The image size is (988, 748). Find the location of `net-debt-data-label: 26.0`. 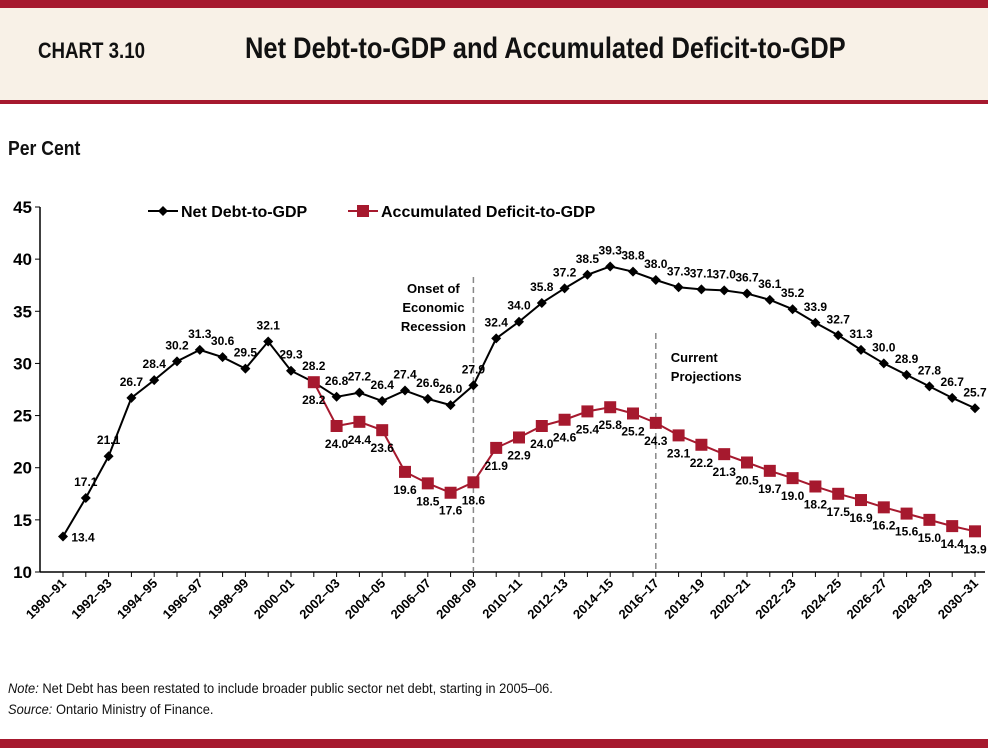

net-debt-data-label: 26.0 is located at coordinates (451, 389).